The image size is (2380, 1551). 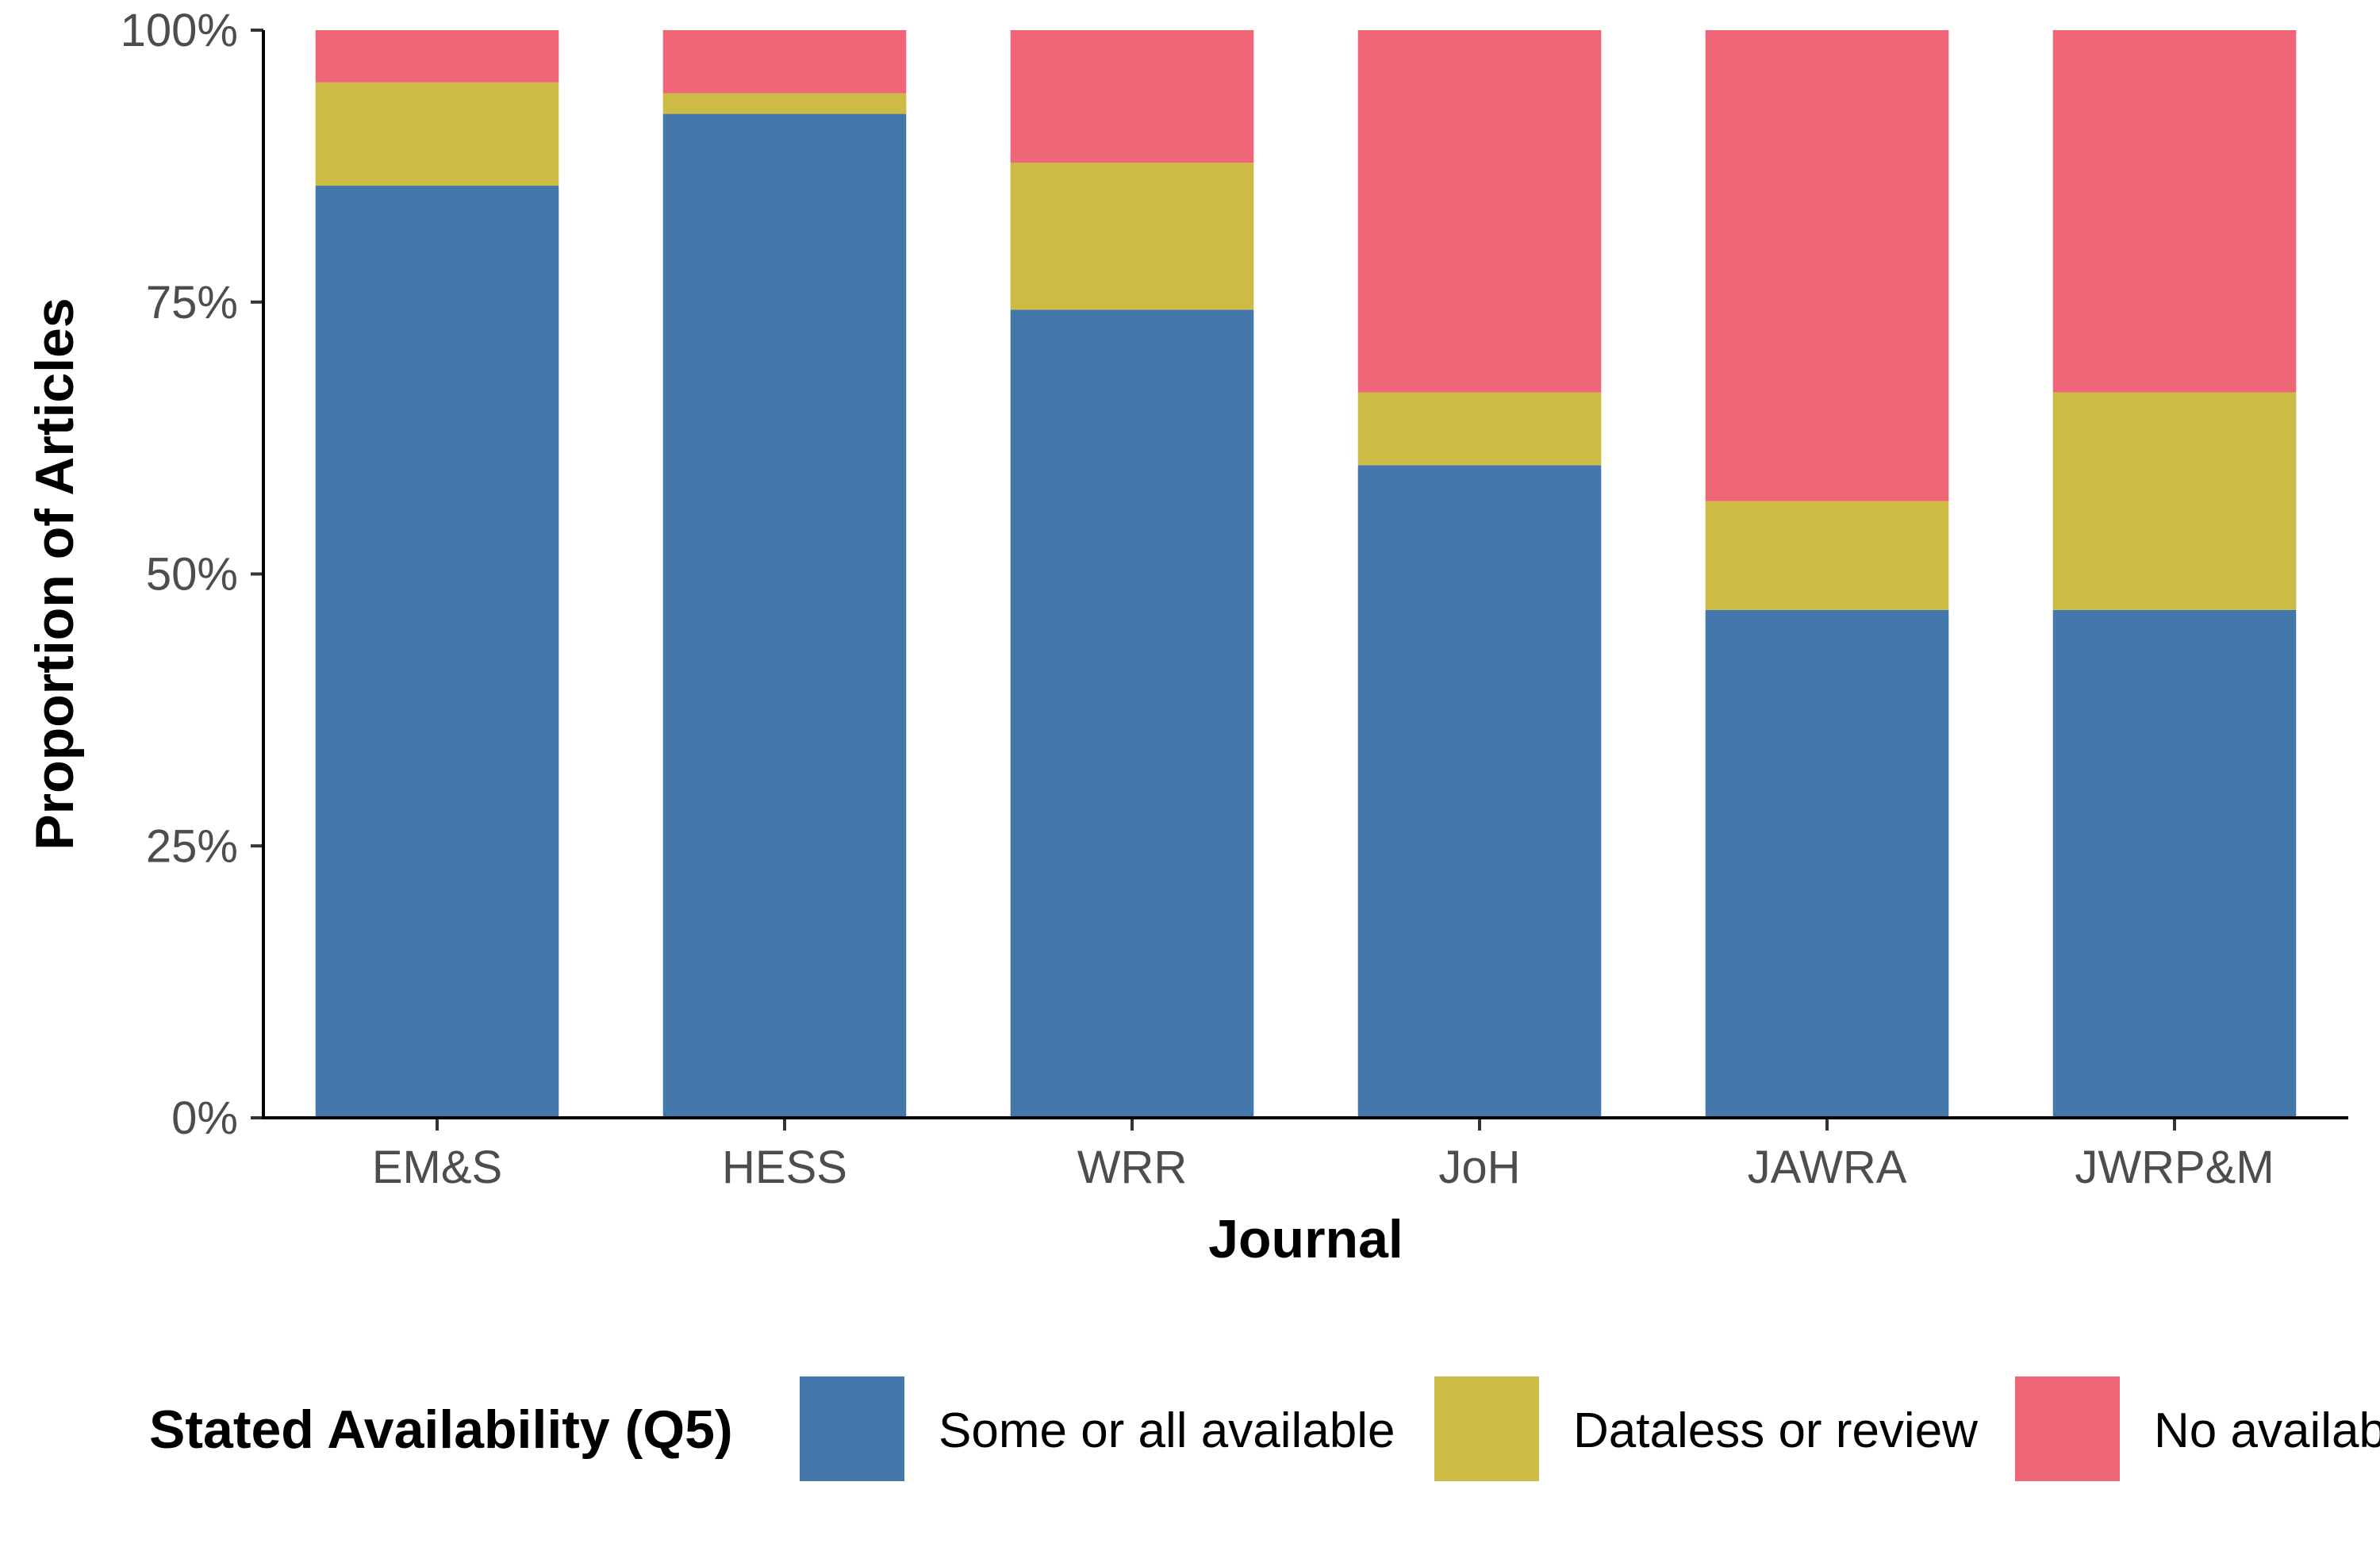 What do you see at coordinates (1305, 1239) in the screenshot?
I see `x-axis-title: Journal` at bounding box center [1305, 1239].